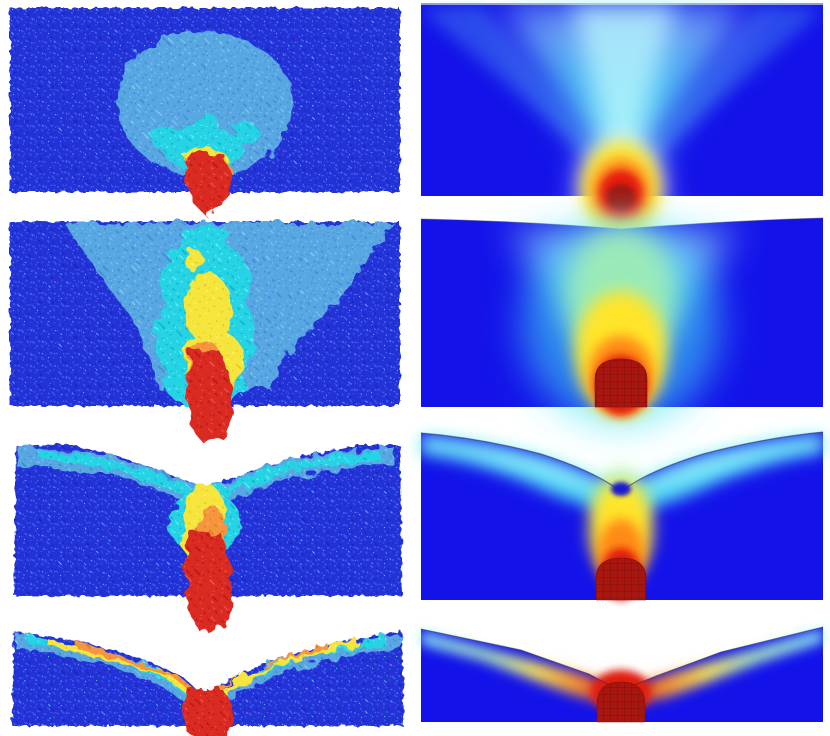 The width and height of the screenshot is (830, 736). What do you see at coordinates (621, 187) in the screenshot?
I see `impact-hot-spot` at bounding box center [621, 187].